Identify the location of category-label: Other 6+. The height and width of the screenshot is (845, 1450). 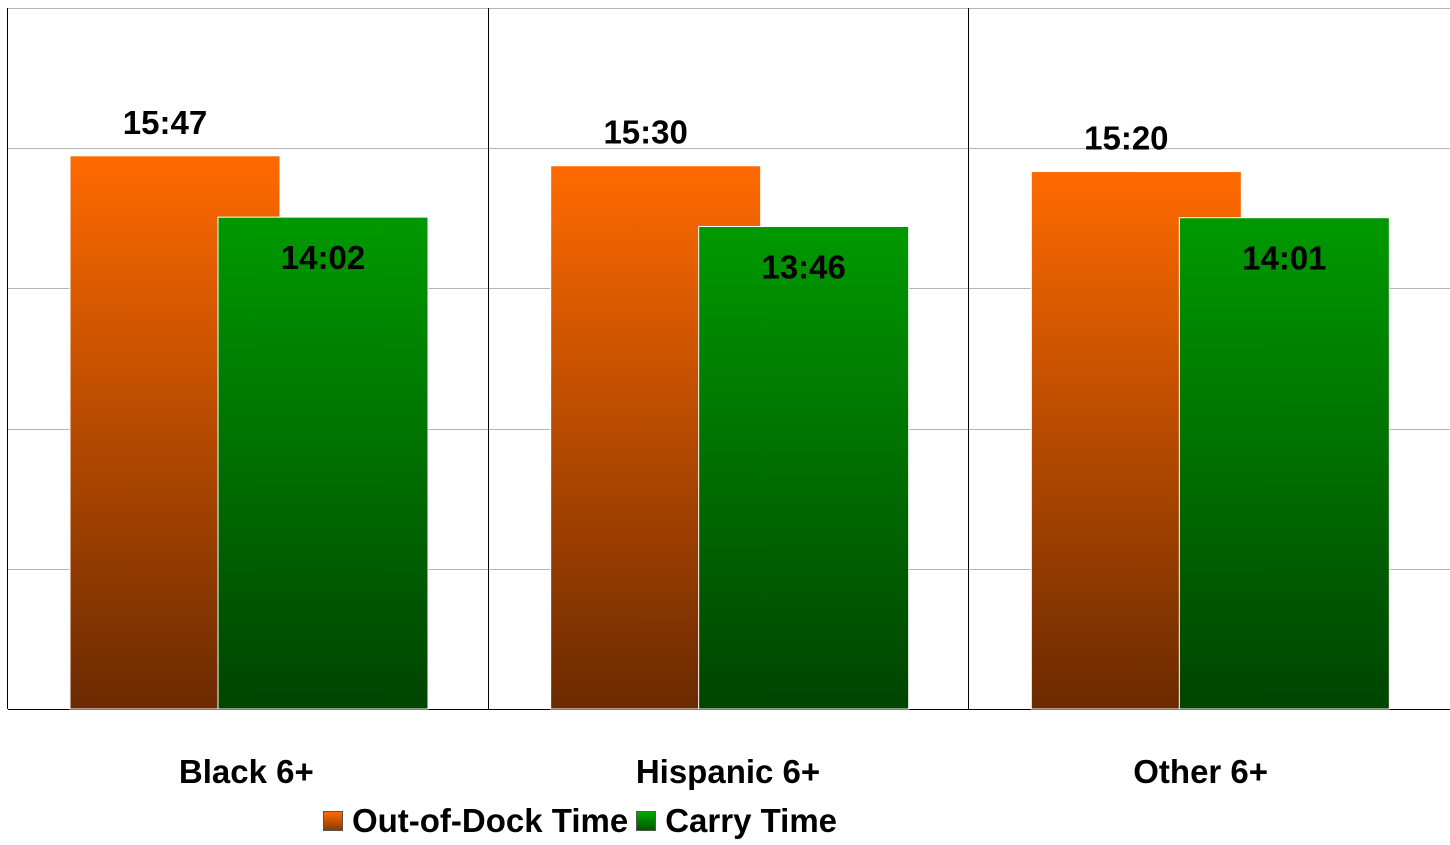
(1200, 771).